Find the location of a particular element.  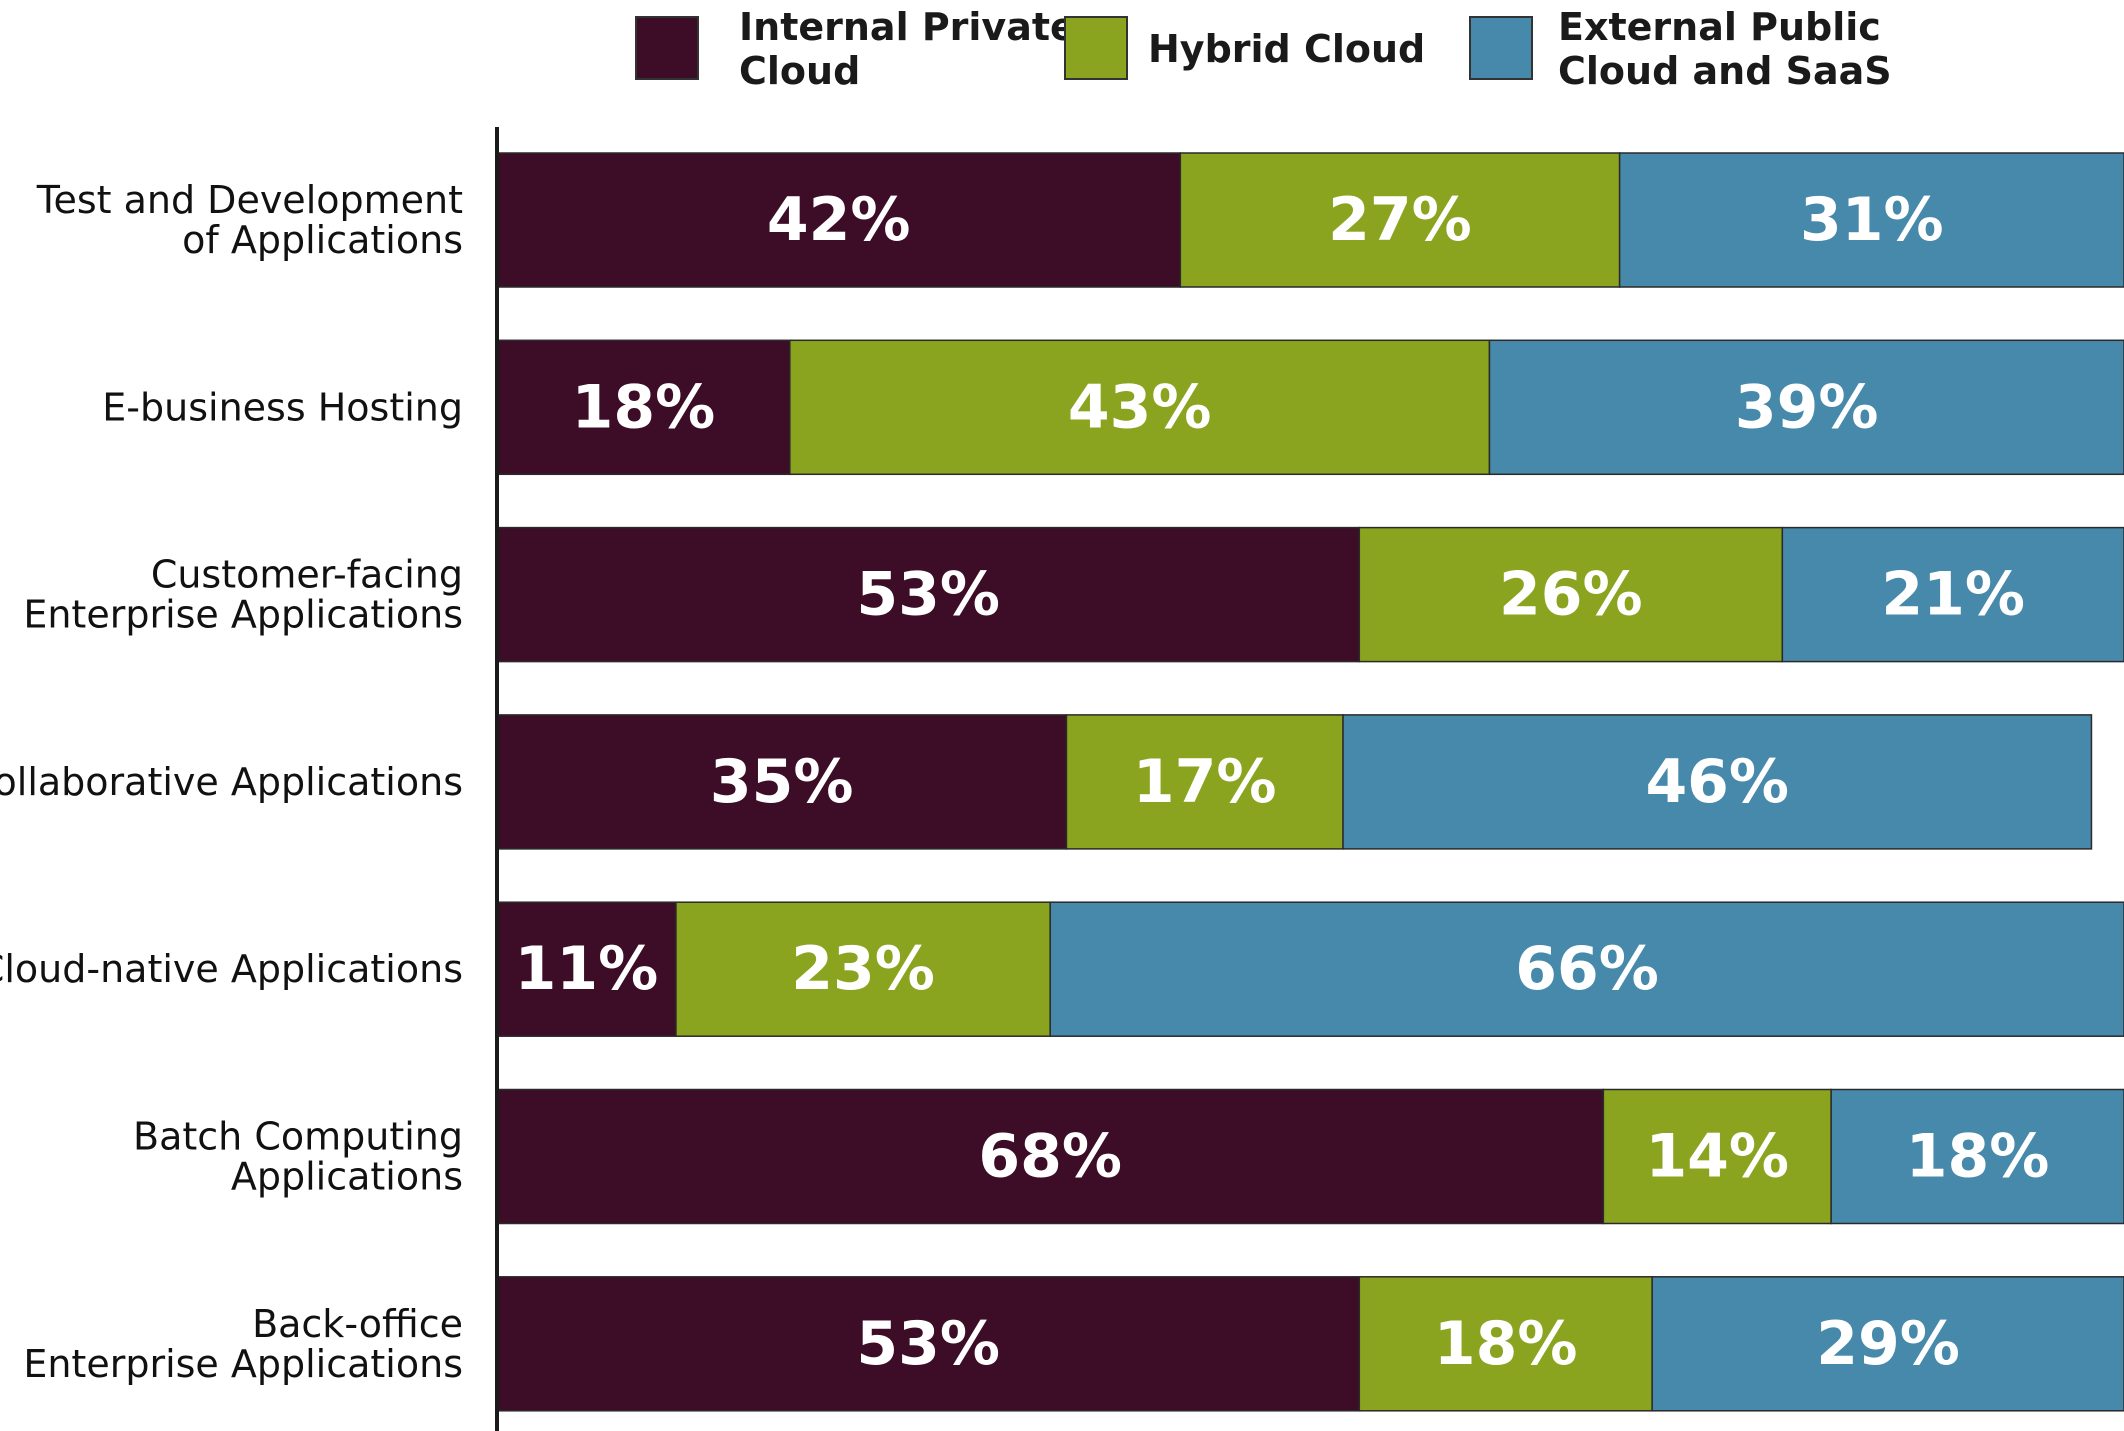

data-label-e-business-hosting-internal-private-cloud: 18% is located at coordinates (644, 407).